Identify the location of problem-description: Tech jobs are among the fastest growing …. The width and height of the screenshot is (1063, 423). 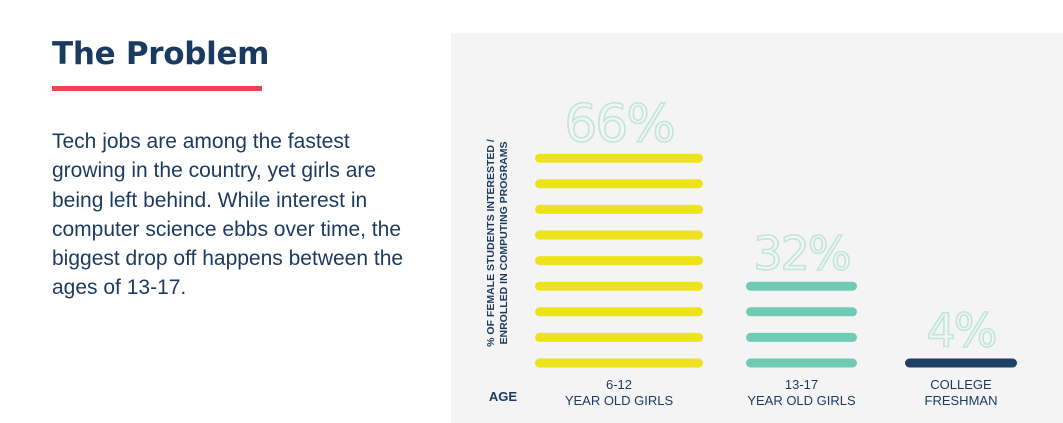
(228, 215).